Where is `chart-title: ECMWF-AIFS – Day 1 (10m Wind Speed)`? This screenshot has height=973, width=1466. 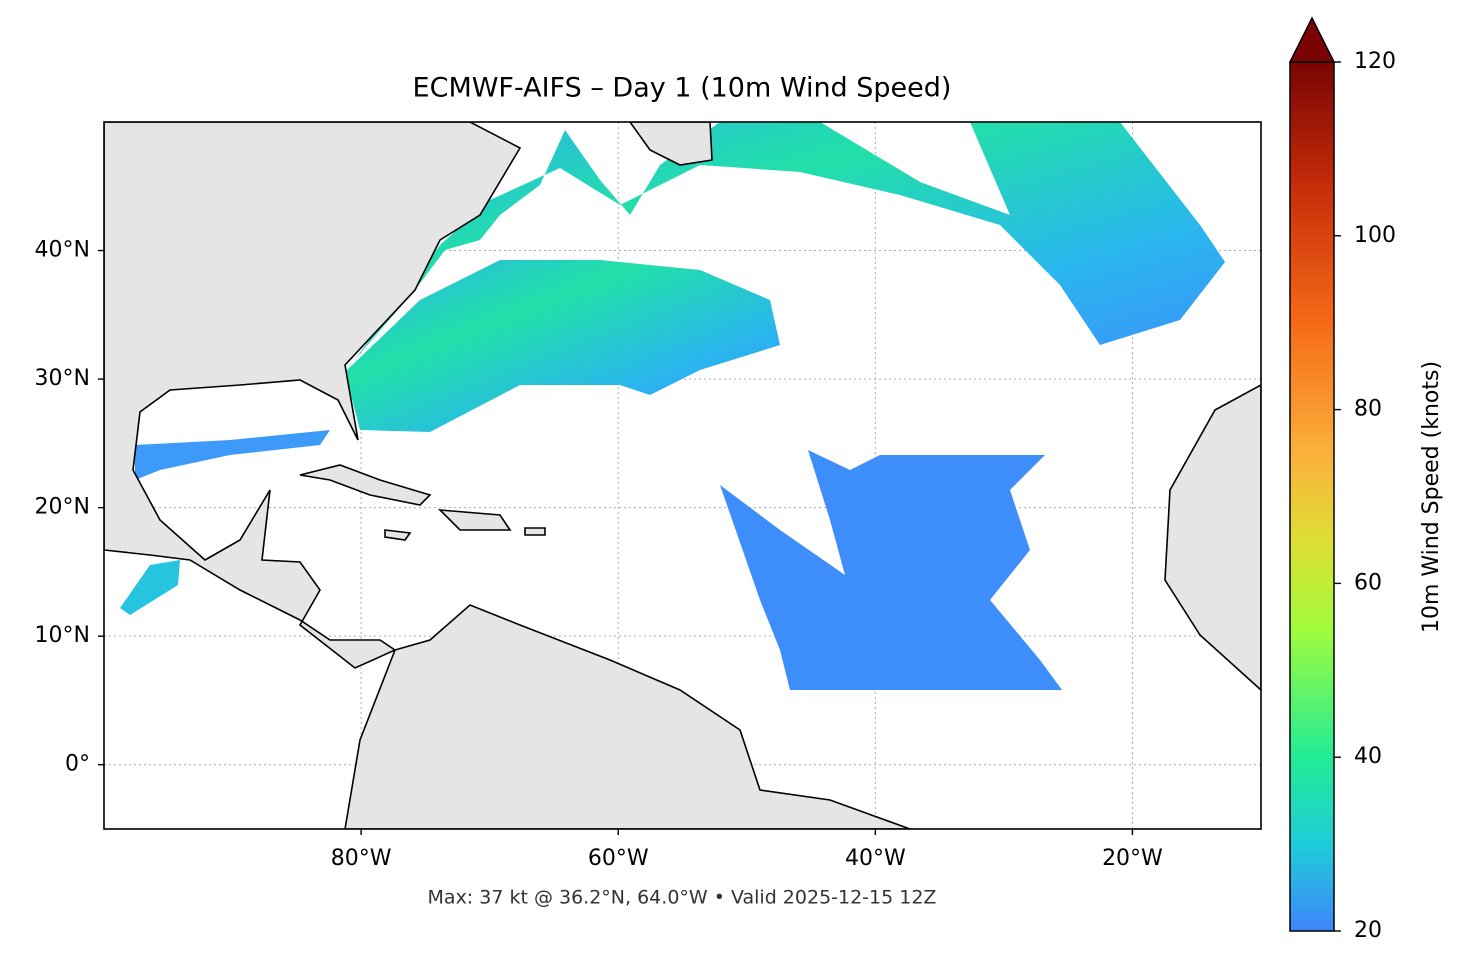 chart-title: ECMWF-AIFS – Day 1 (10m Wind Speed) is located at coordinates (682, 88).